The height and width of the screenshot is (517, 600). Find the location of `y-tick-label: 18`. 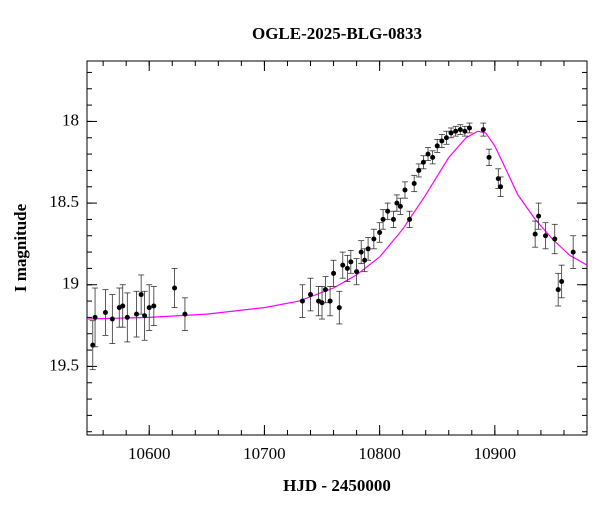

y-tick-label: 18 is located at coordinates (70, 119).